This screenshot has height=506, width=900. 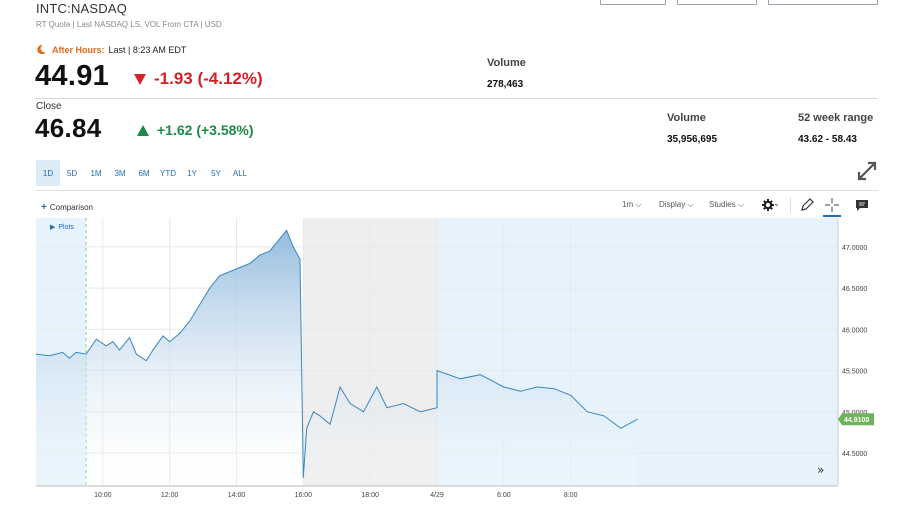 I want to click on interval-select: 1m ⌵, so click(x=631, y=205).